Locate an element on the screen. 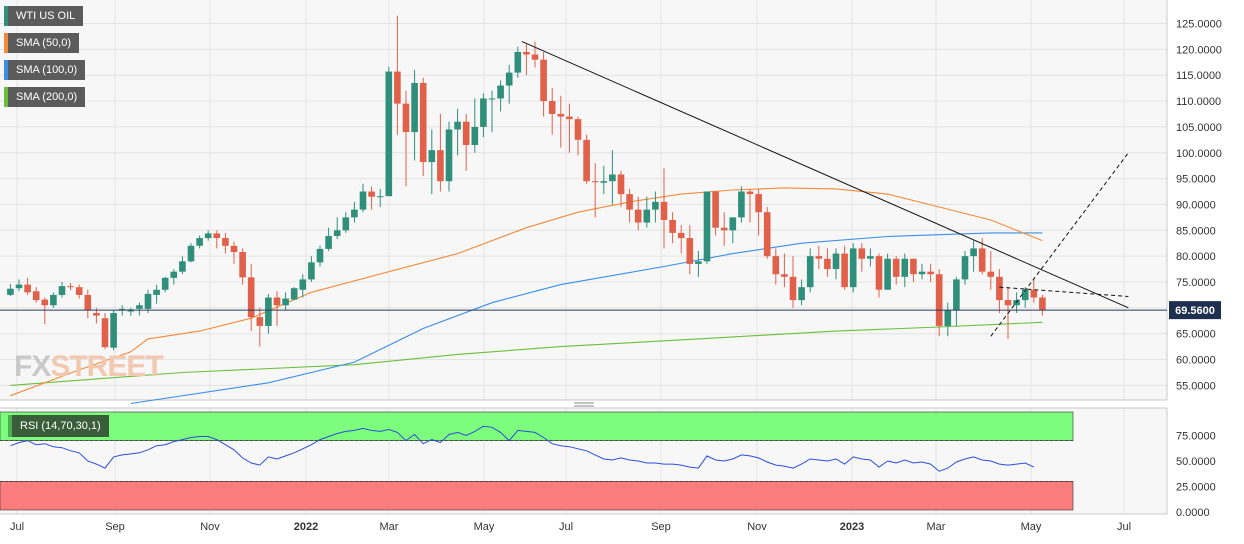 This screenshot has width=1244, height=544. legend-label-sma100: SMA (100,0) is located at coordinates (47, 70).